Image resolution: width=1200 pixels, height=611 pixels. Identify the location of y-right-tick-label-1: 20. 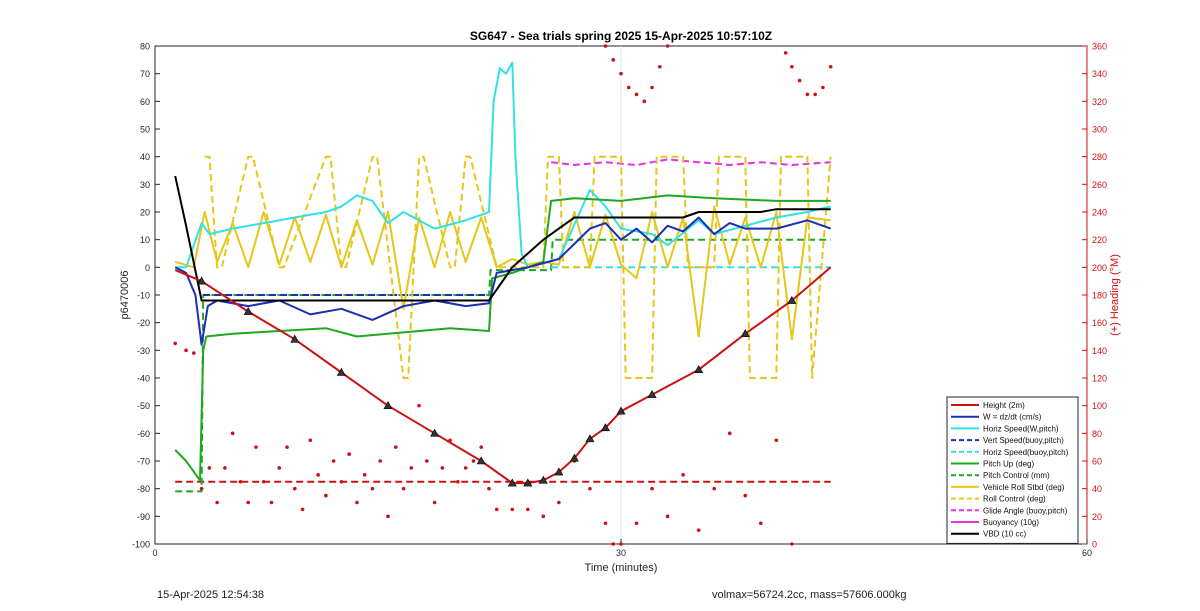
(1097, 517).